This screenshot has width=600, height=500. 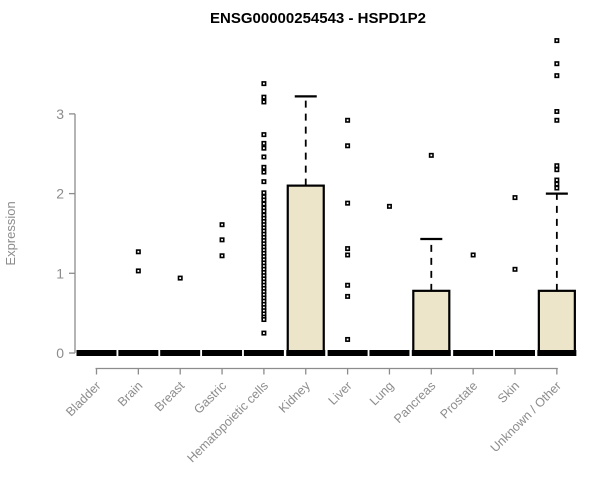 I want to click on y-tick-label: 0, so click(x=60, y=353).